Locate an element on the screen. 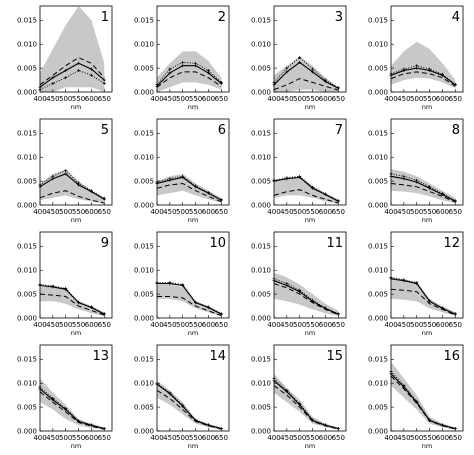 The width and height of the screenshot is (474, 455). panel-number: 6 is located at coordinates (222, 130).